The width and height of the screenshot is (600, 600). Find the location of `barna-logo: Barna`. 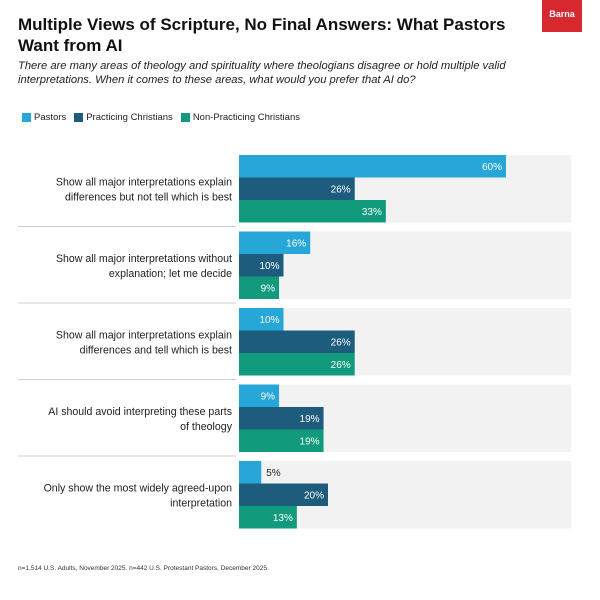

barna-logo: Barna is located at coordinates (562, 16).